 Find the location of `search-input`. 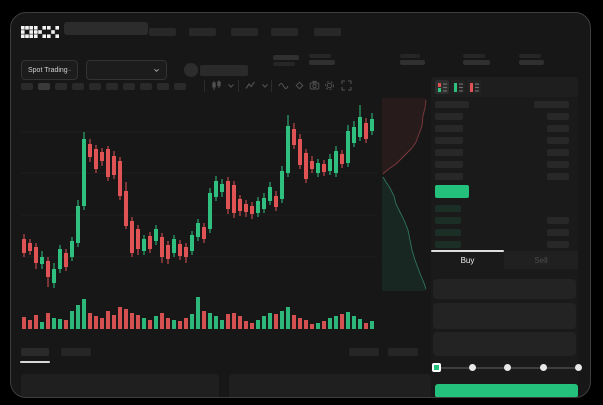

search-input is located at coordinates (106, 28).